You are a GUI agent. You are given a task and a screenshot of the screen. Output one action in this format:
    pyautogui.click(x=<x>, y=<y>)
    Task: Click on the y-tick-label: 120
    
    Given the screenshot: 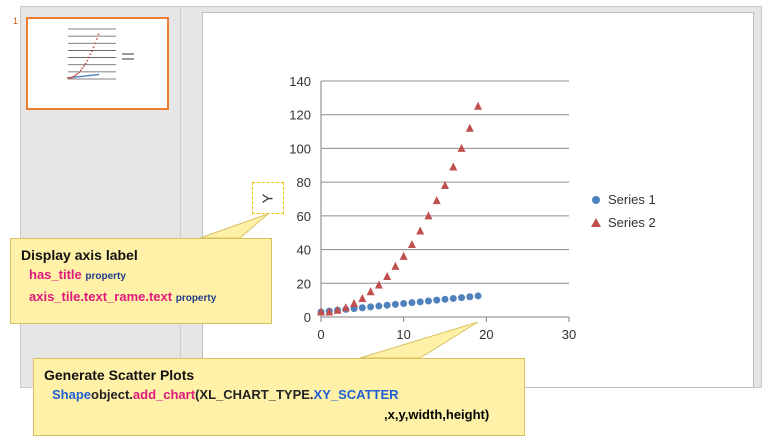 What is the action you would take?
    pyautogui.click(x=300, y=115)
    